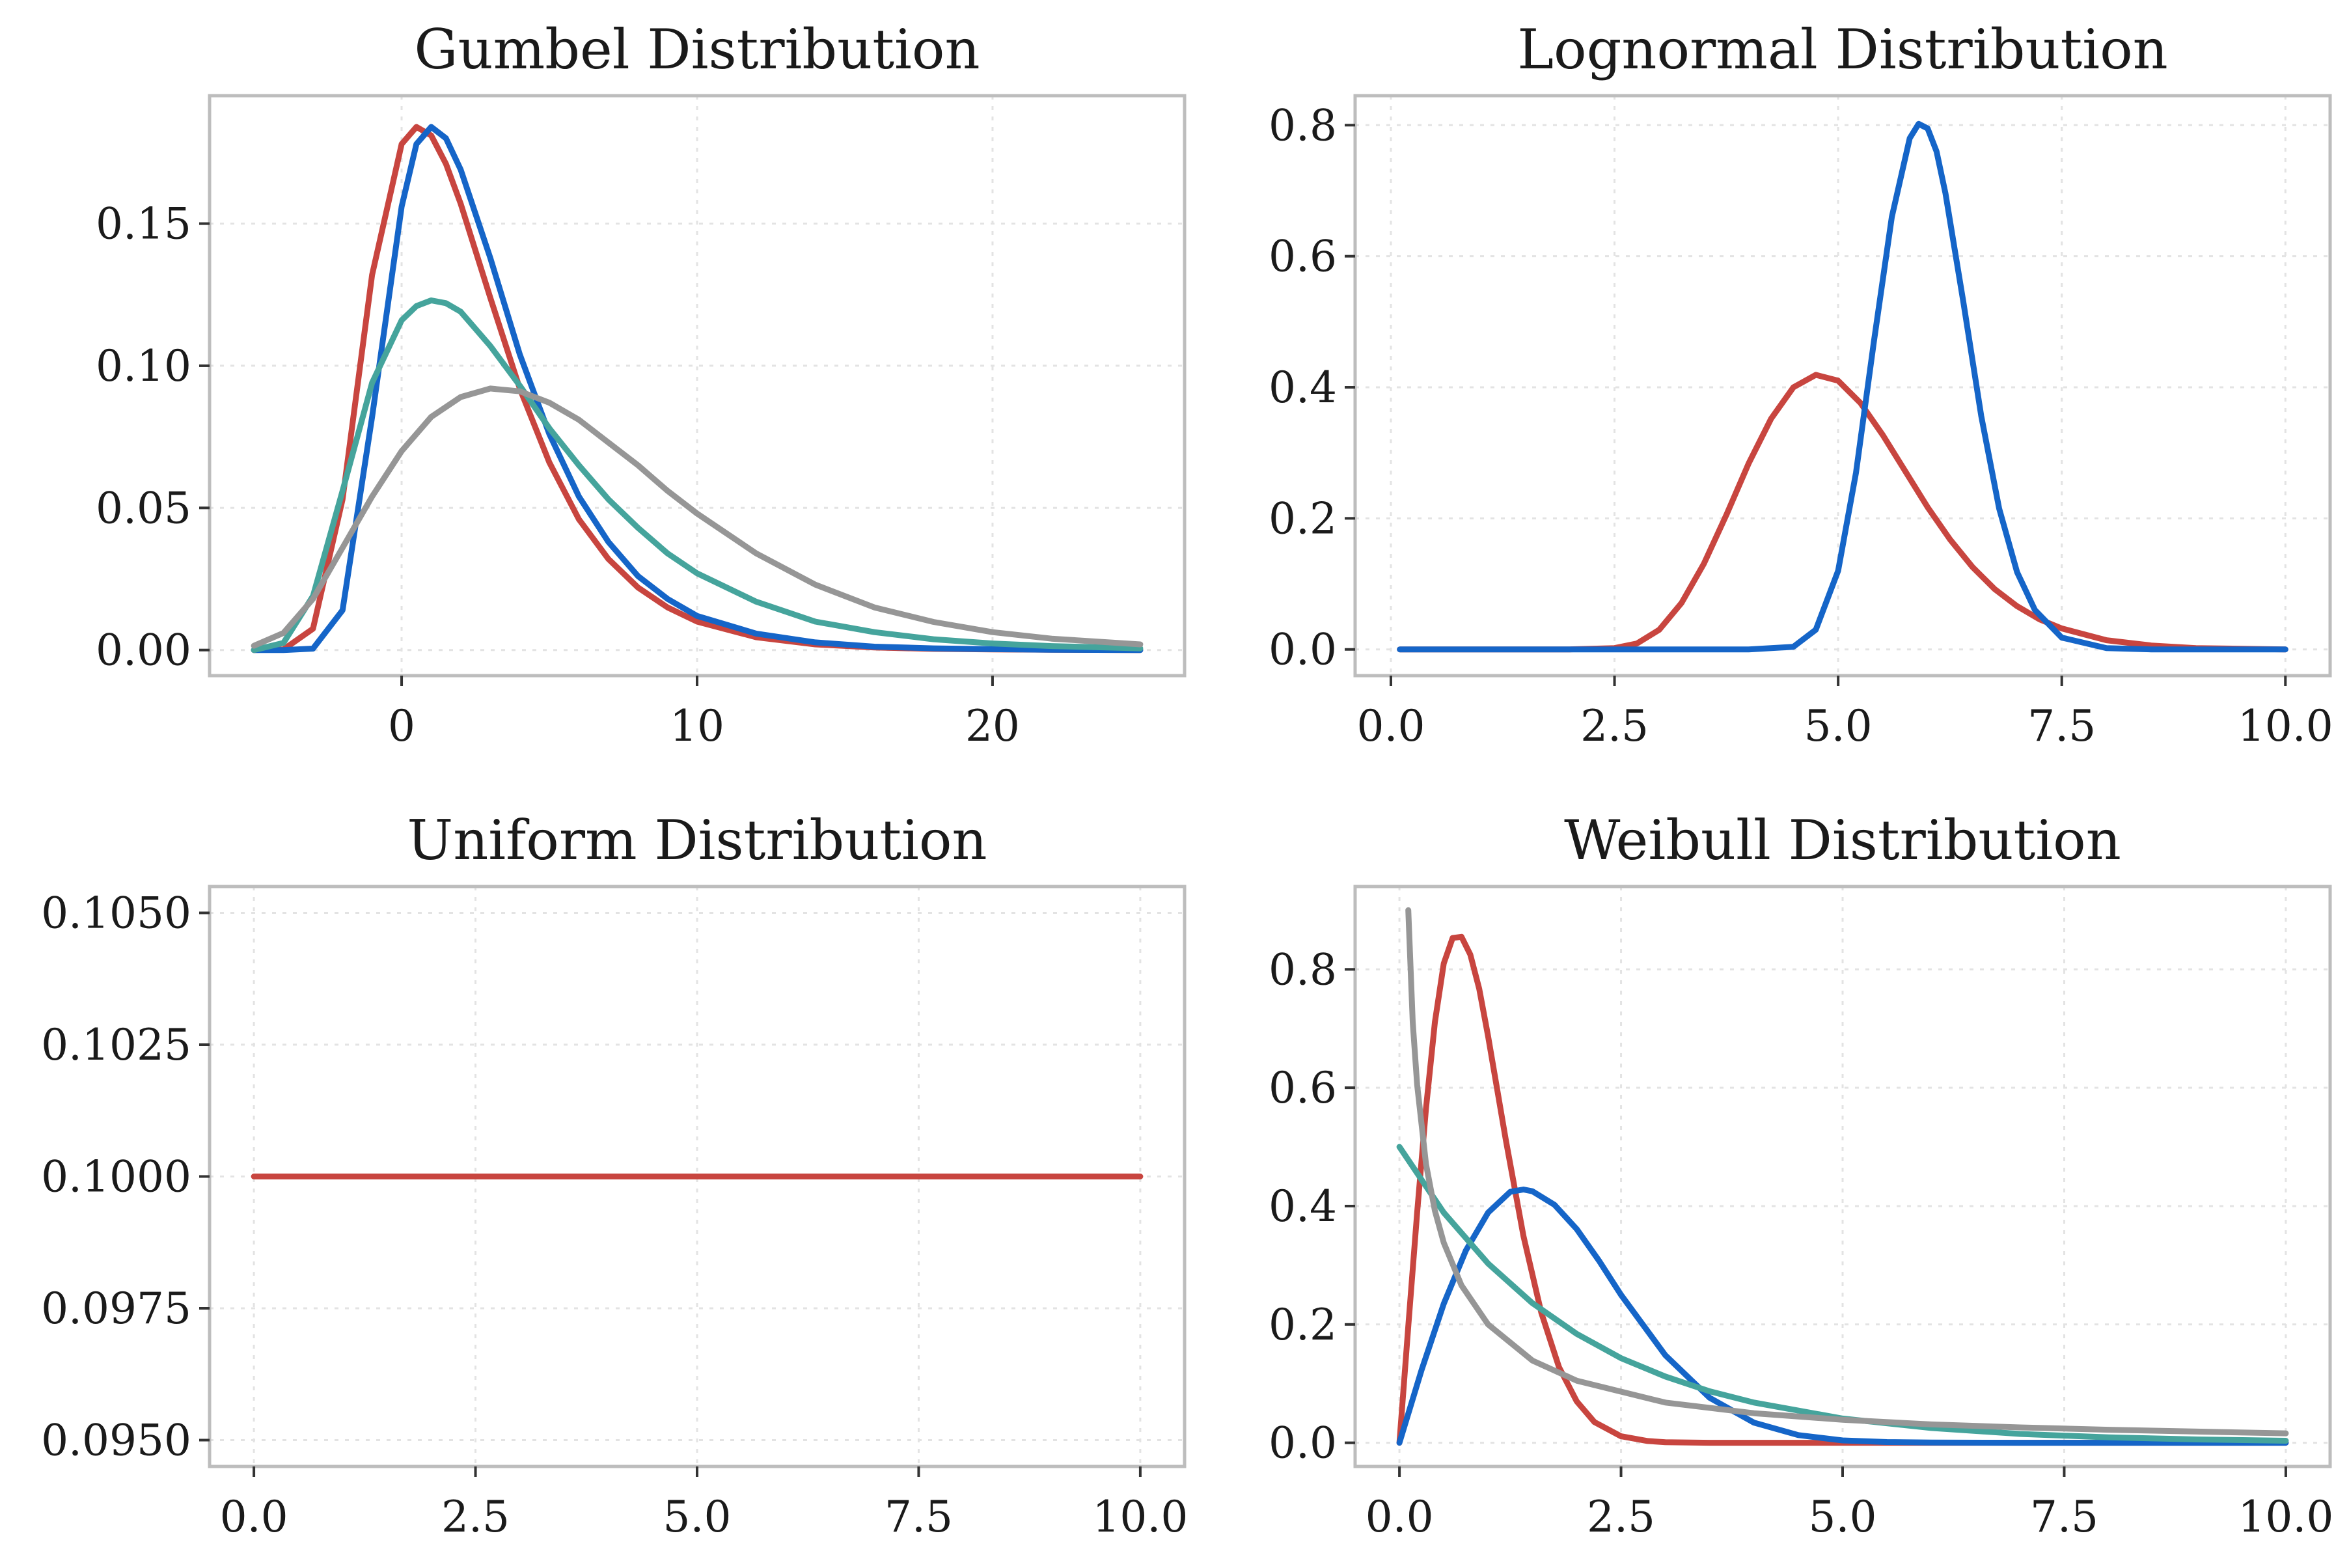  What do you see at coordinates (116, 1177) in the screenshot?
I see `y-tick-label: 0.1000` at bounding box center [116, 1177].